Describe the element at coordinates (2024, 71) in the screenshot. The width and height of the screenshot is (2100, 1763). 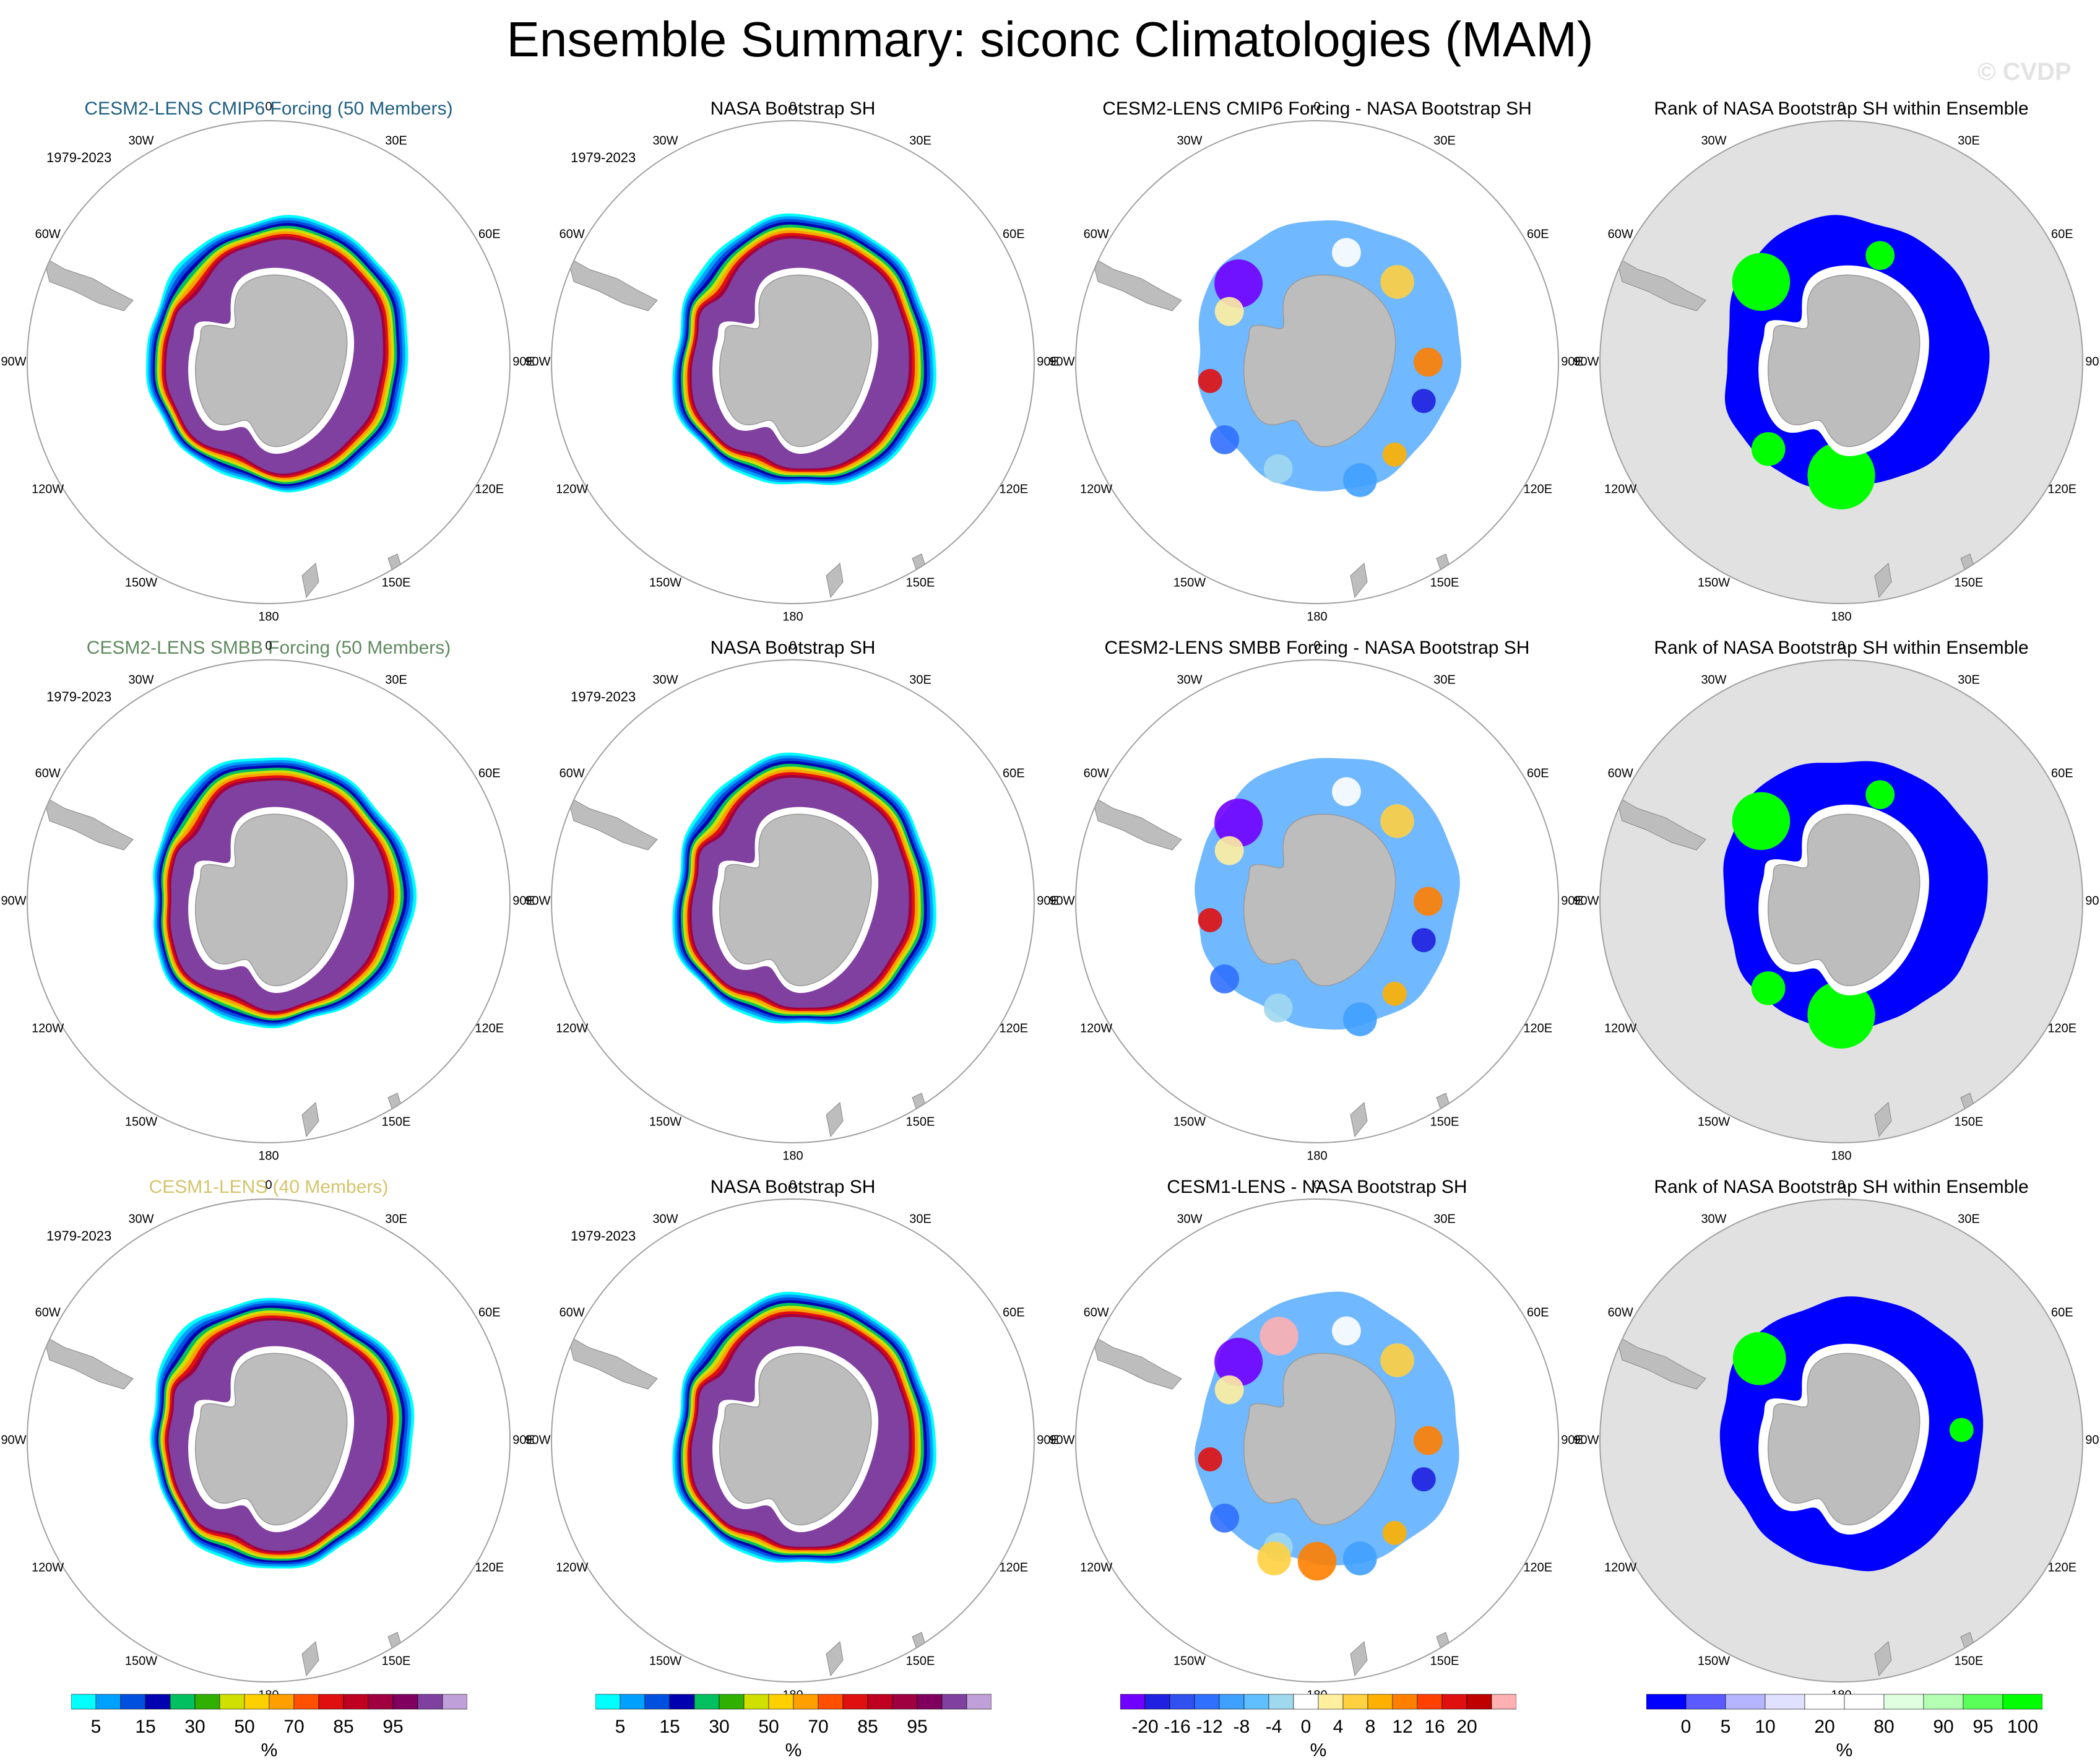
I see `cvdp-watermark: © CVDP` at that location.